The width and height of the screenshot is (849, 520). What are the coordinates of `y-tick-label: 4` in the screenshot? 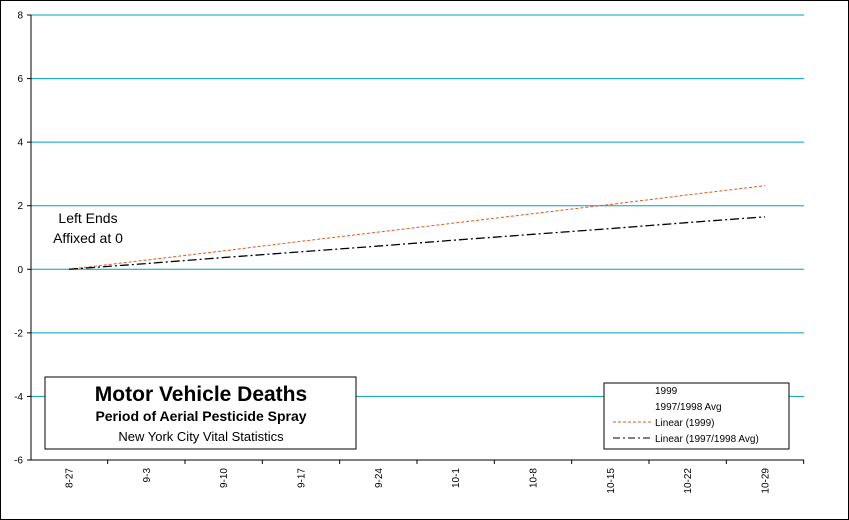 It's located at (20, 143).